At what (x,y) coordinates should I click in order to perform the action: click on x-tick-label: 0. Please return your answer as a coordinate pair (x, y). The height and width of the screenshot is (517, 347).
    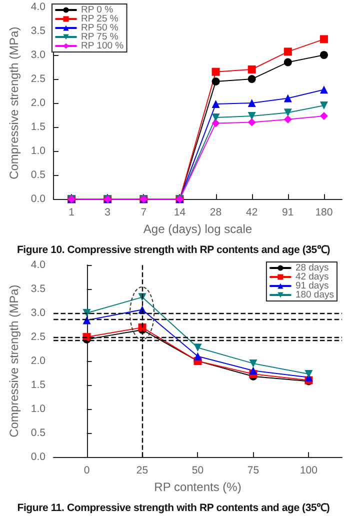
    Looking at the image, I should click on (87, 470).